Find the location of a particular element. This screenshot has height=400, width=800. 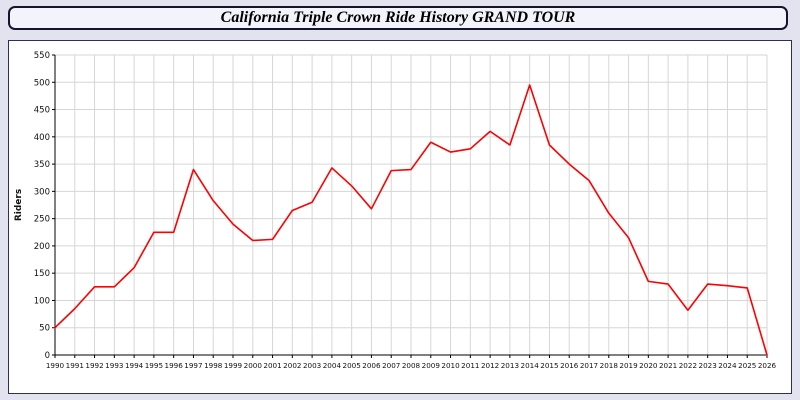

svg-text: 2010 is located at coordinates (450, 365).